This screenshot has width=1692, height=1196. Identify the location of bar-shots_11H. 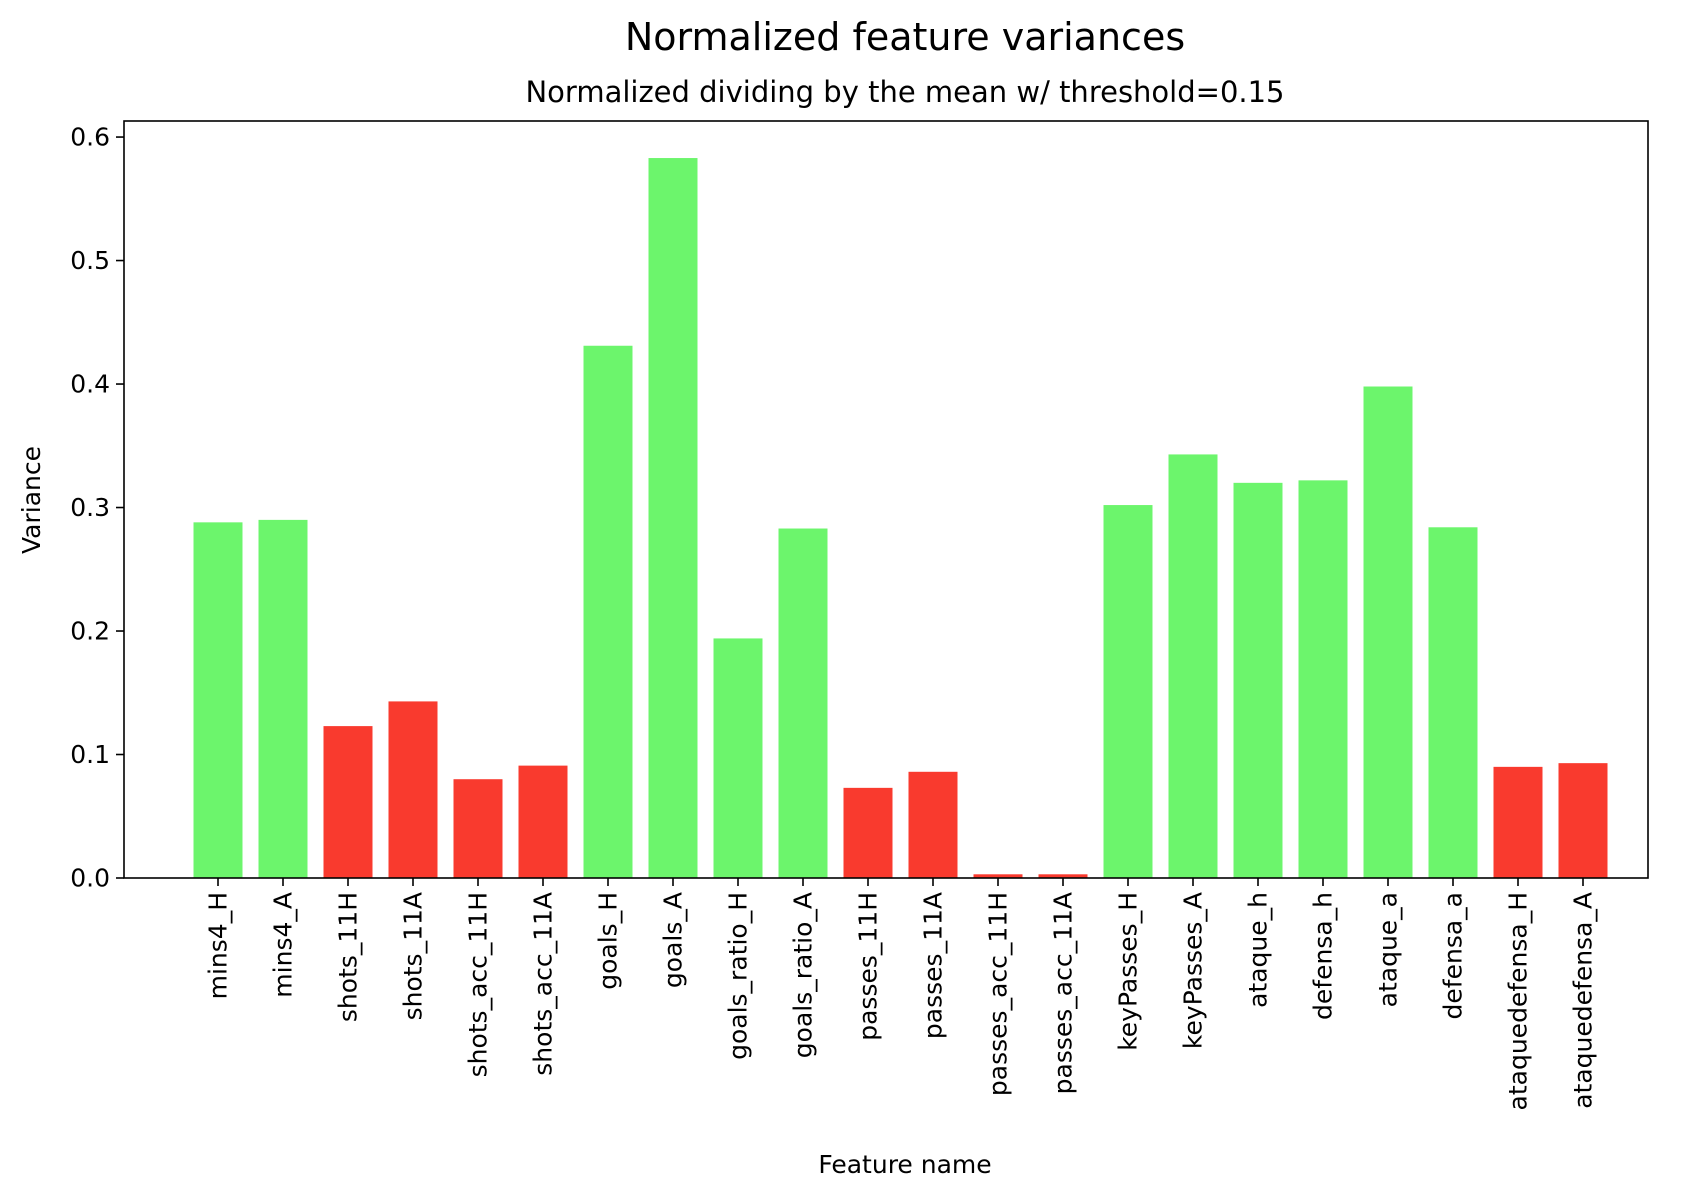
(348, 802).